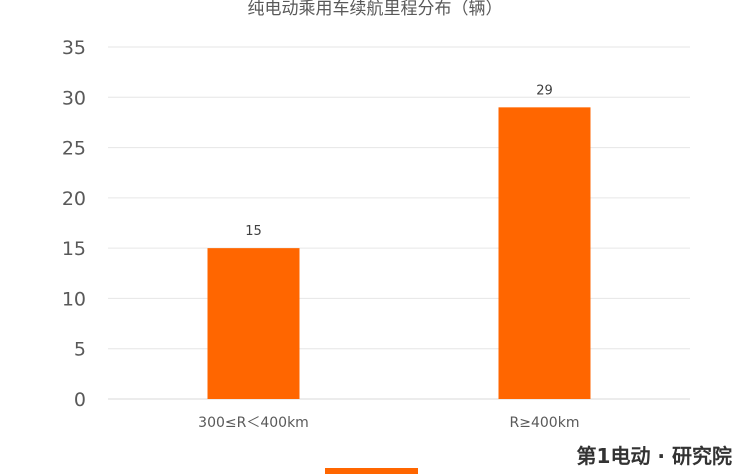 The height and width of the screenshot is (474, 750). I want to click on y-tick-label: 30, so click(74, 98).